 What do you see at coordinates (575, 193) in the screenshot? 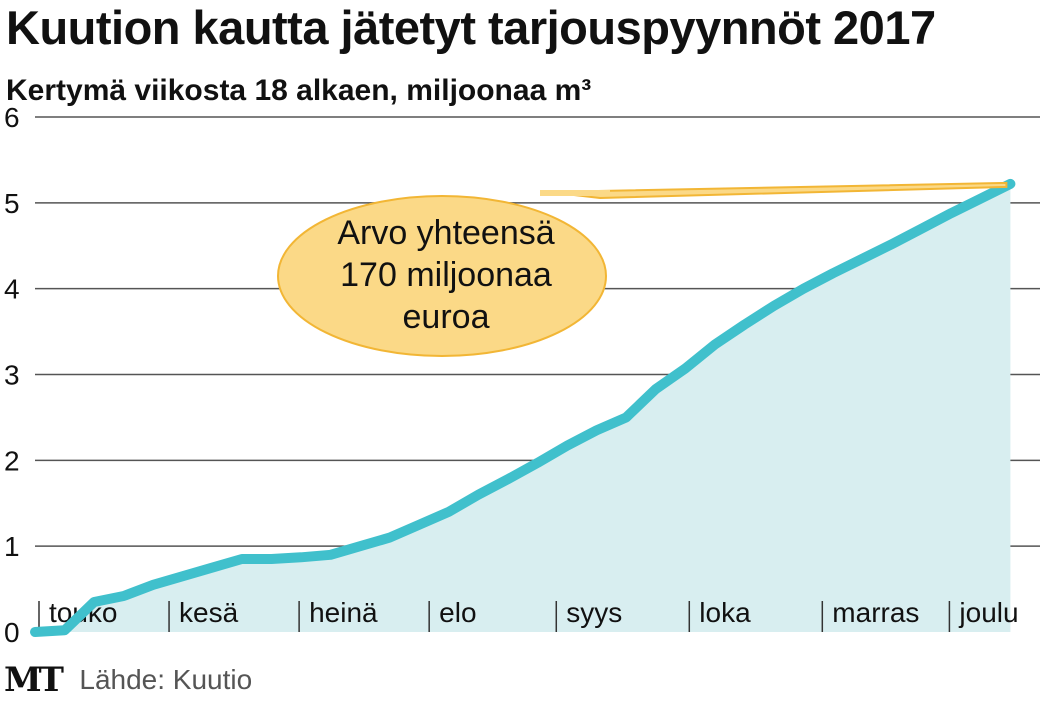
I see `callout-seam` at bounding box center [575, 193].